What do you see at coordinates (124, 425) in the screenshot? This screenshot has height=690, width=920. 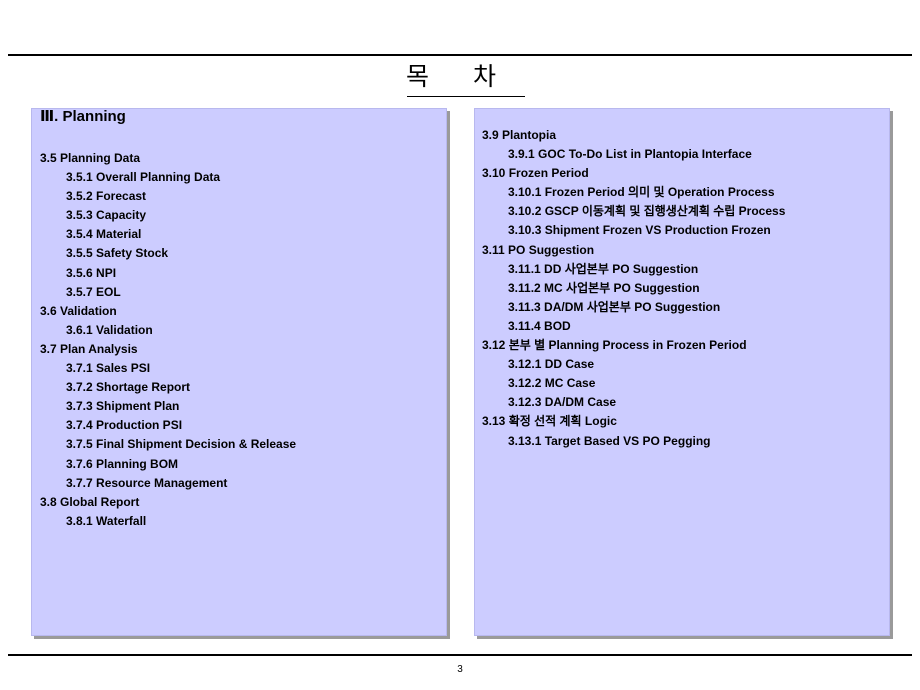 I see `toc-subitem: 3.7.4 Production PSI` at bounding box center [124, 425].